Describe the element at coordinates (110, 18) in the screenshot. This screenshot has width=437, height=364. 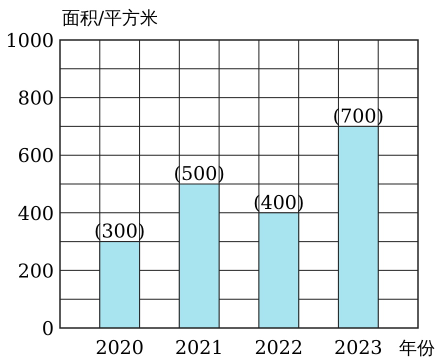
I see `y-axis-title: 面积/平方米` at that location.